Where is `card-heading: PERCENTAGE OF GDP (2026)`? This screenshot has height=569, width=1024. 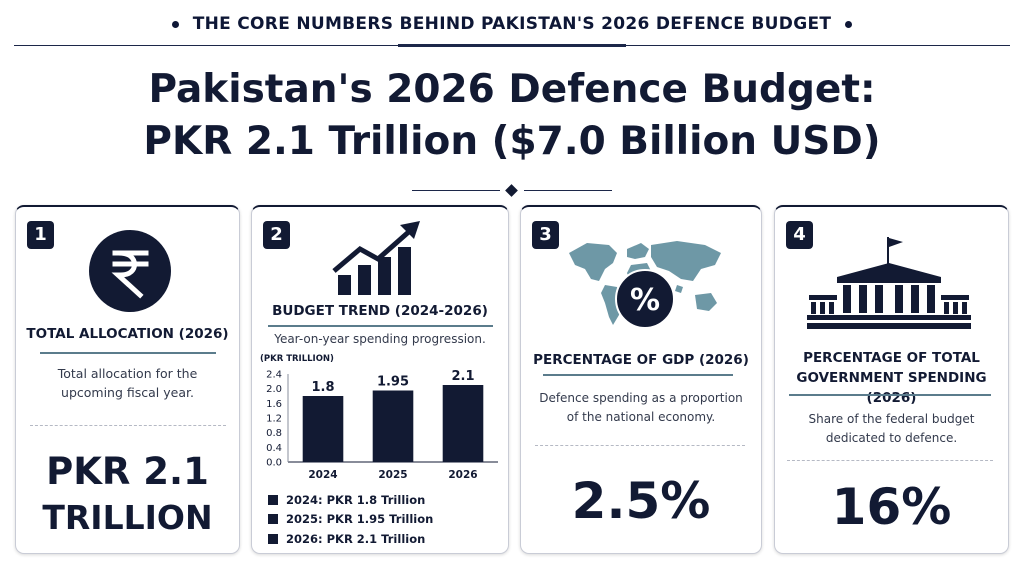
card-heading: PERCENTAGE OF GDP (2026) is located at coordinates (641, 360).